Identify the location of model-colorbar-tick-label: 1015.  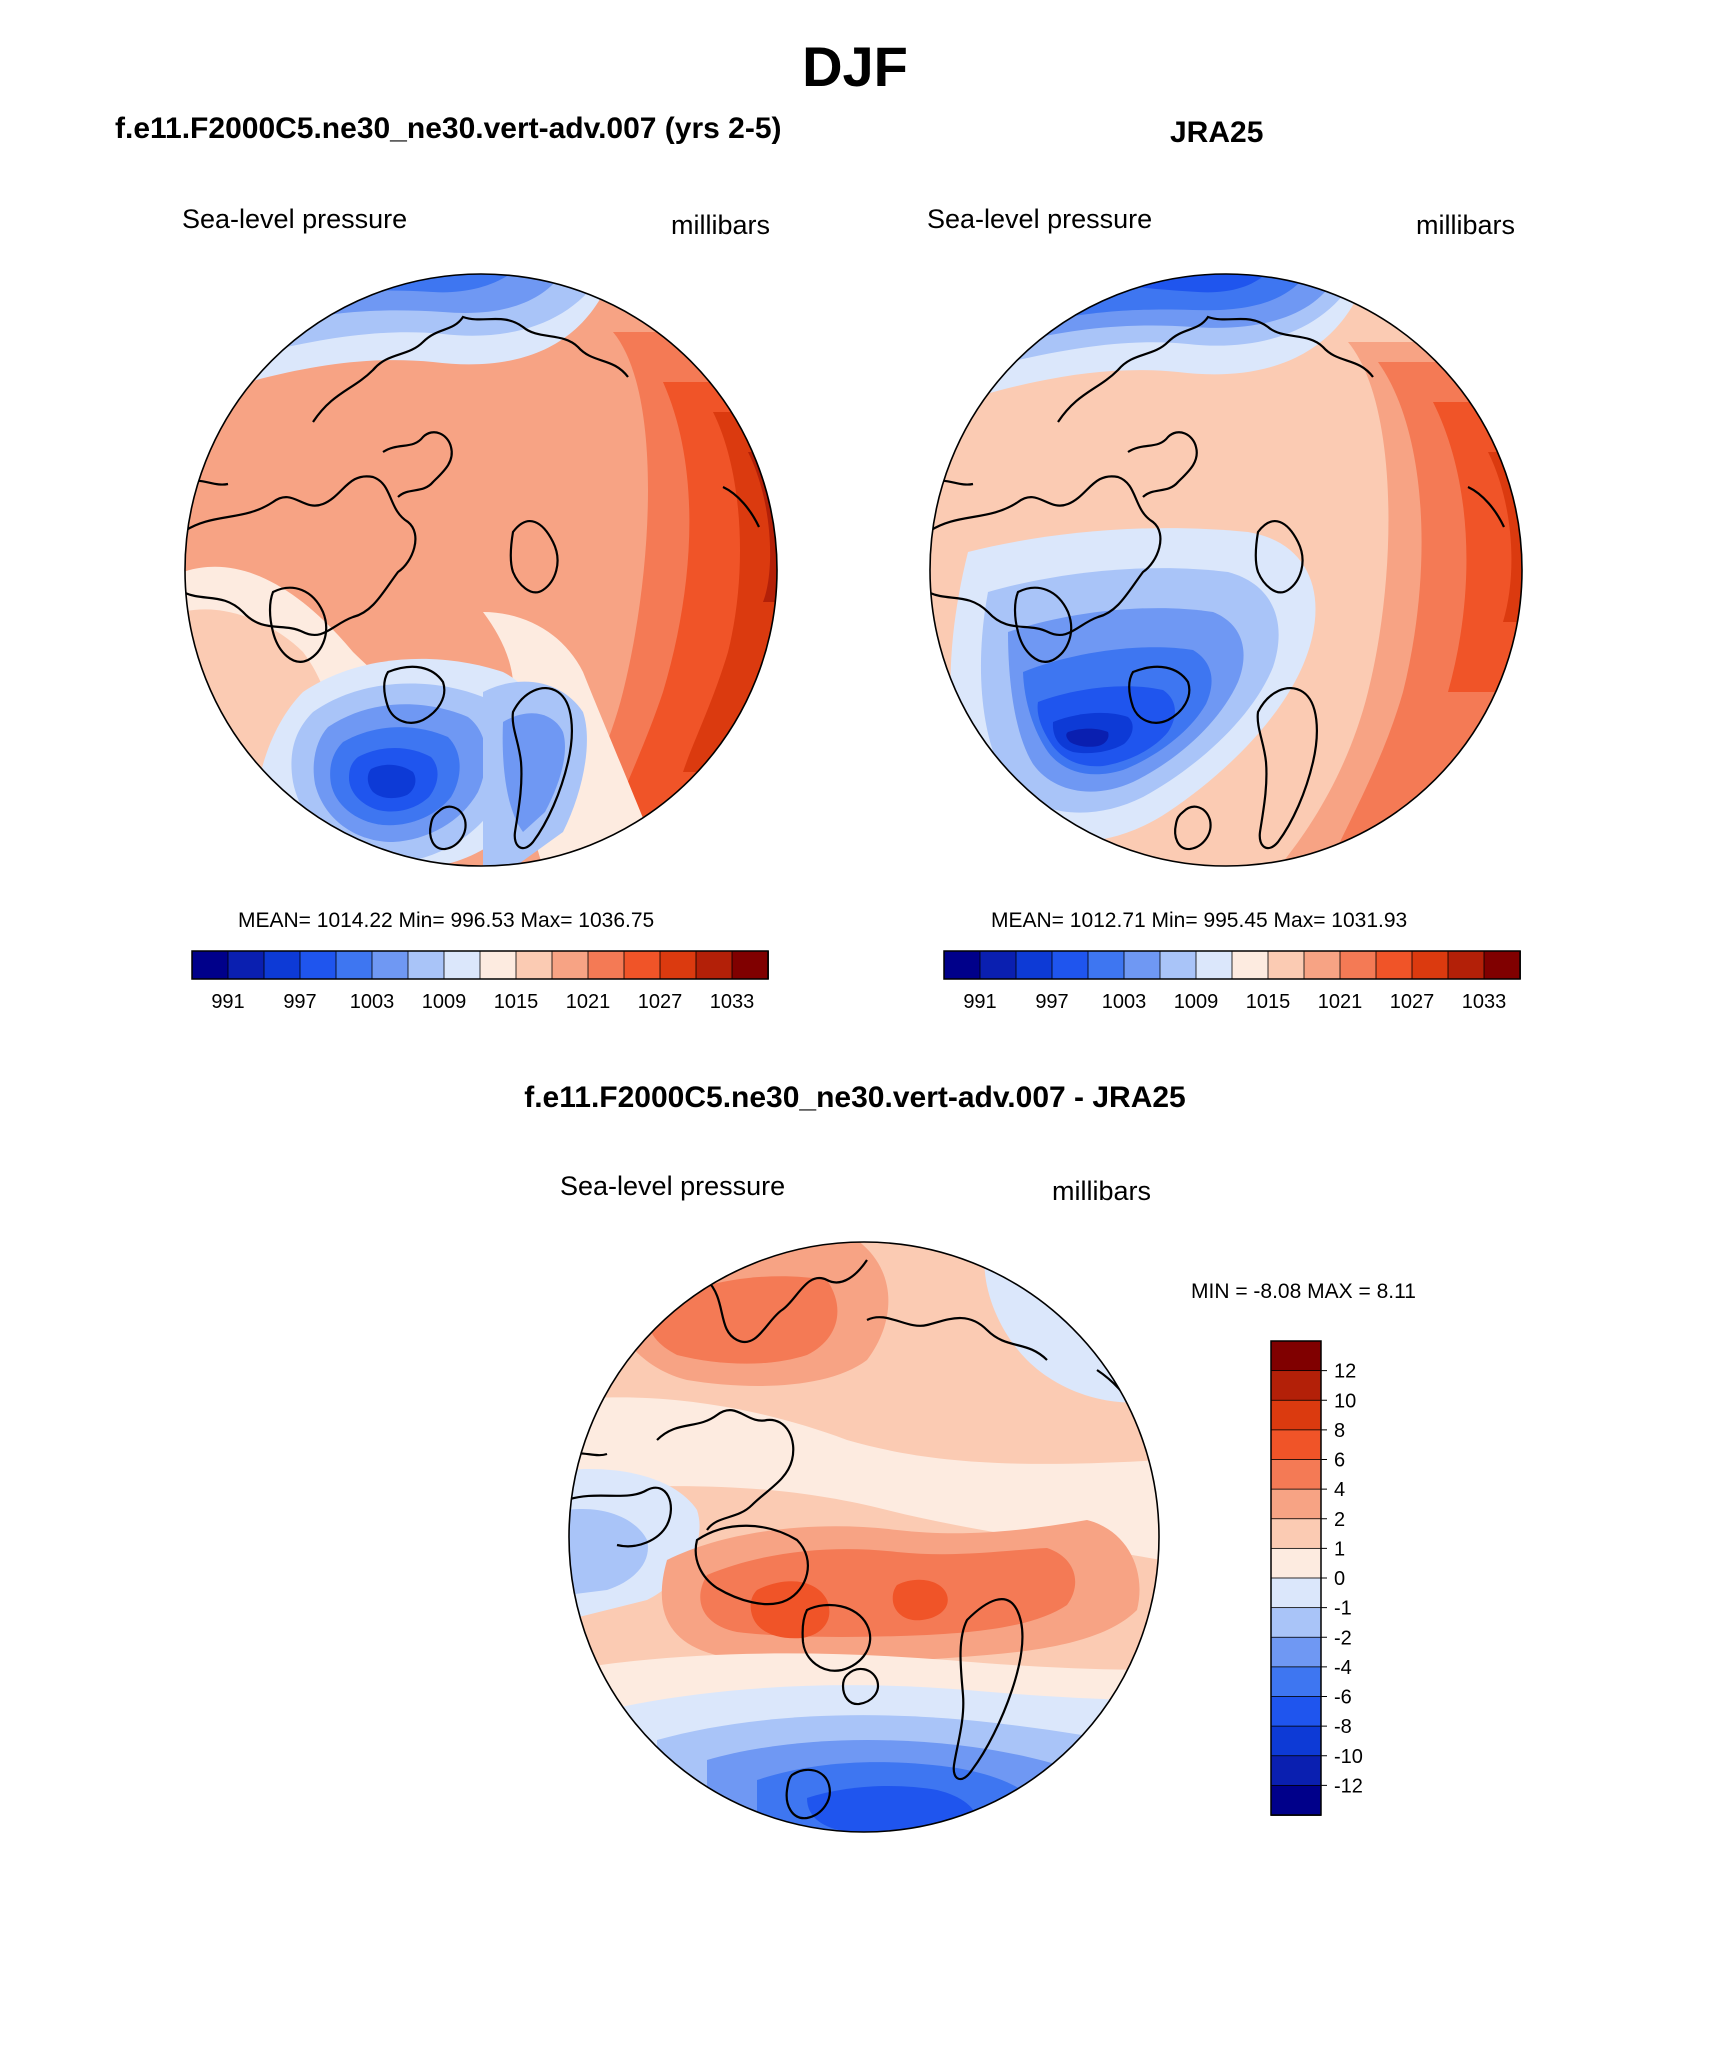
(516, 1002).